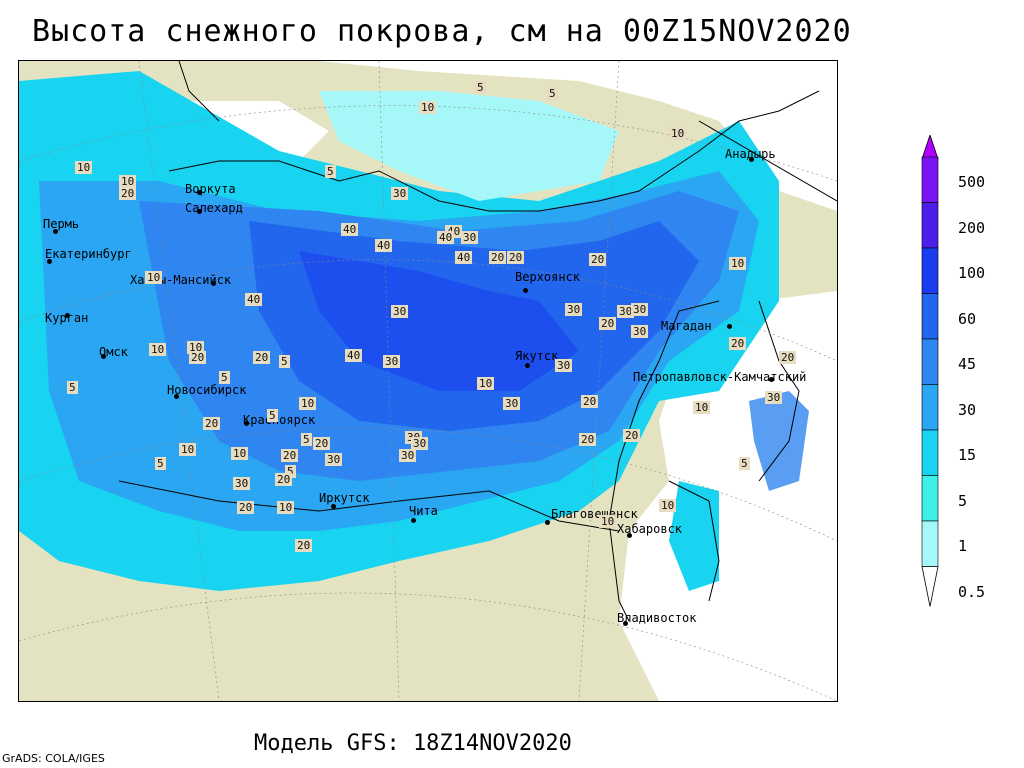  What do you see at coordinates (413, 743) in the screenshot?
I see `model-label: Модель GFS: 18Z14NOV2020` at bounding box center [413, 743].